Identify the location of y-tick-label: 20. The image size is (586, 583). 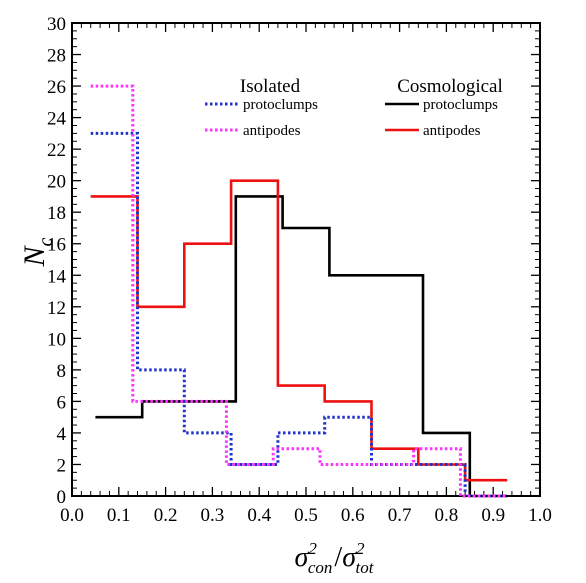
(56, 182).